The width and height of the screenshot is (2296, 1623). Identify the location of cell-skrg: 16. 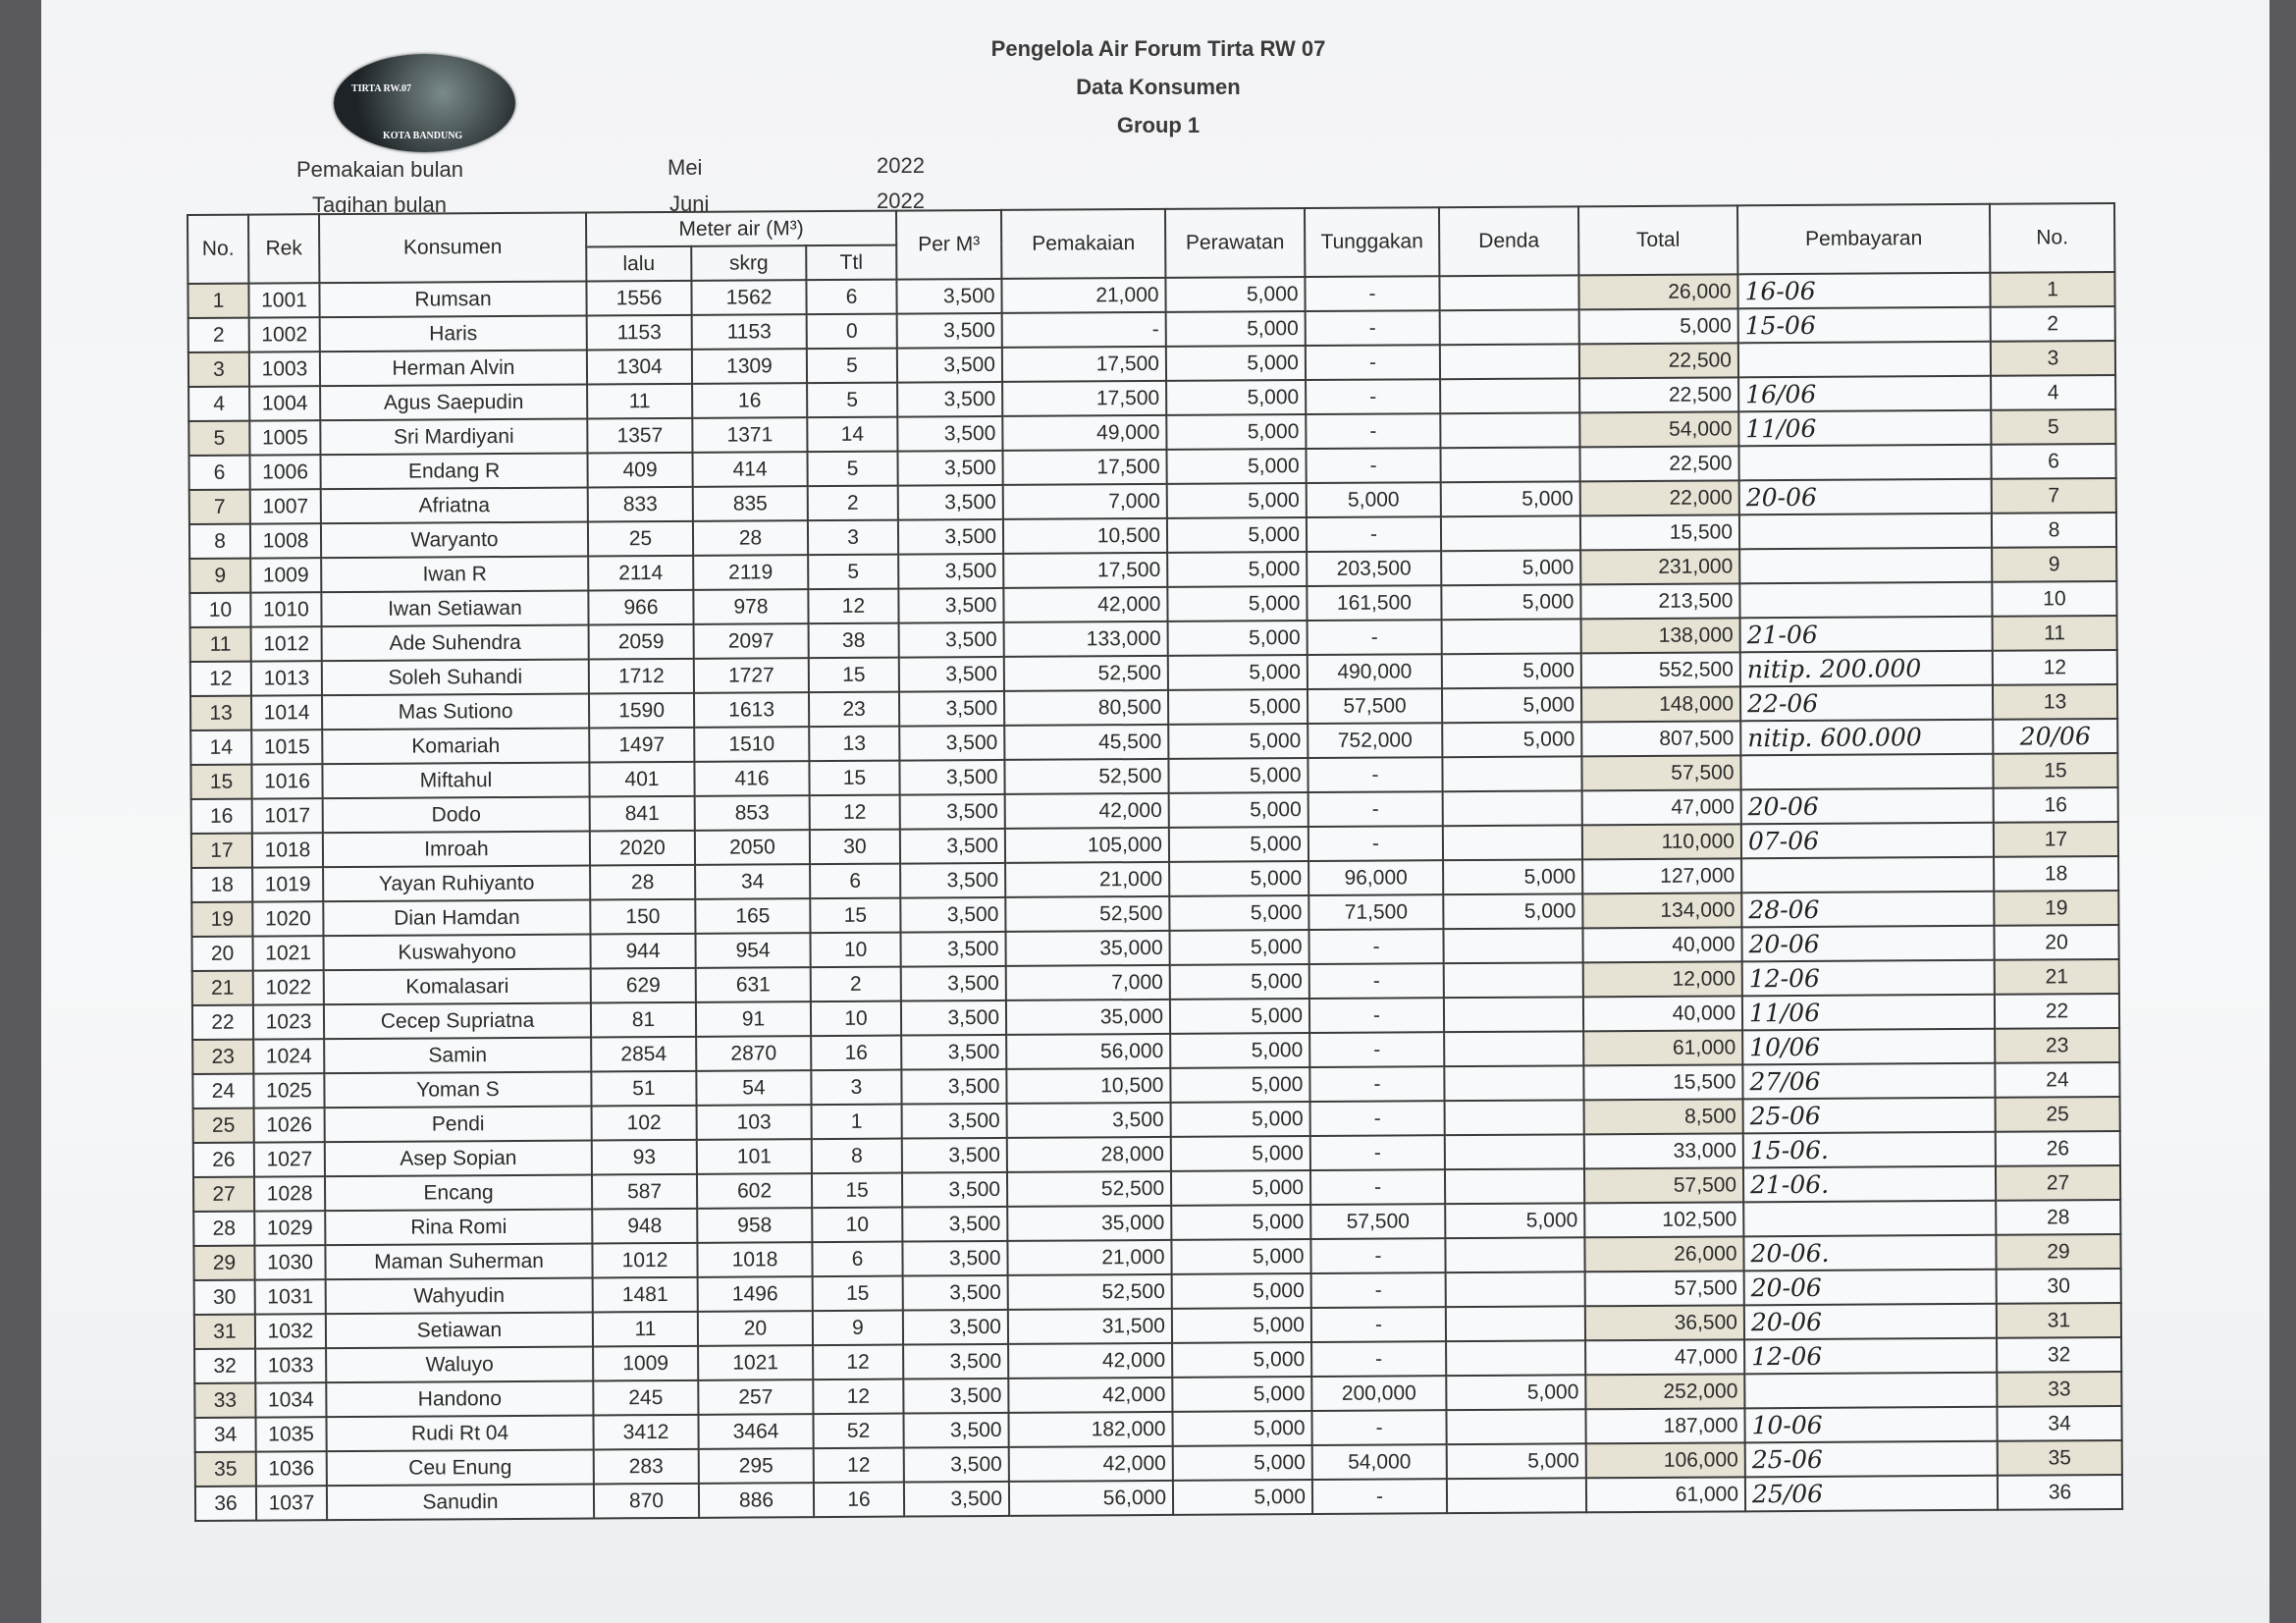
(750, 401).